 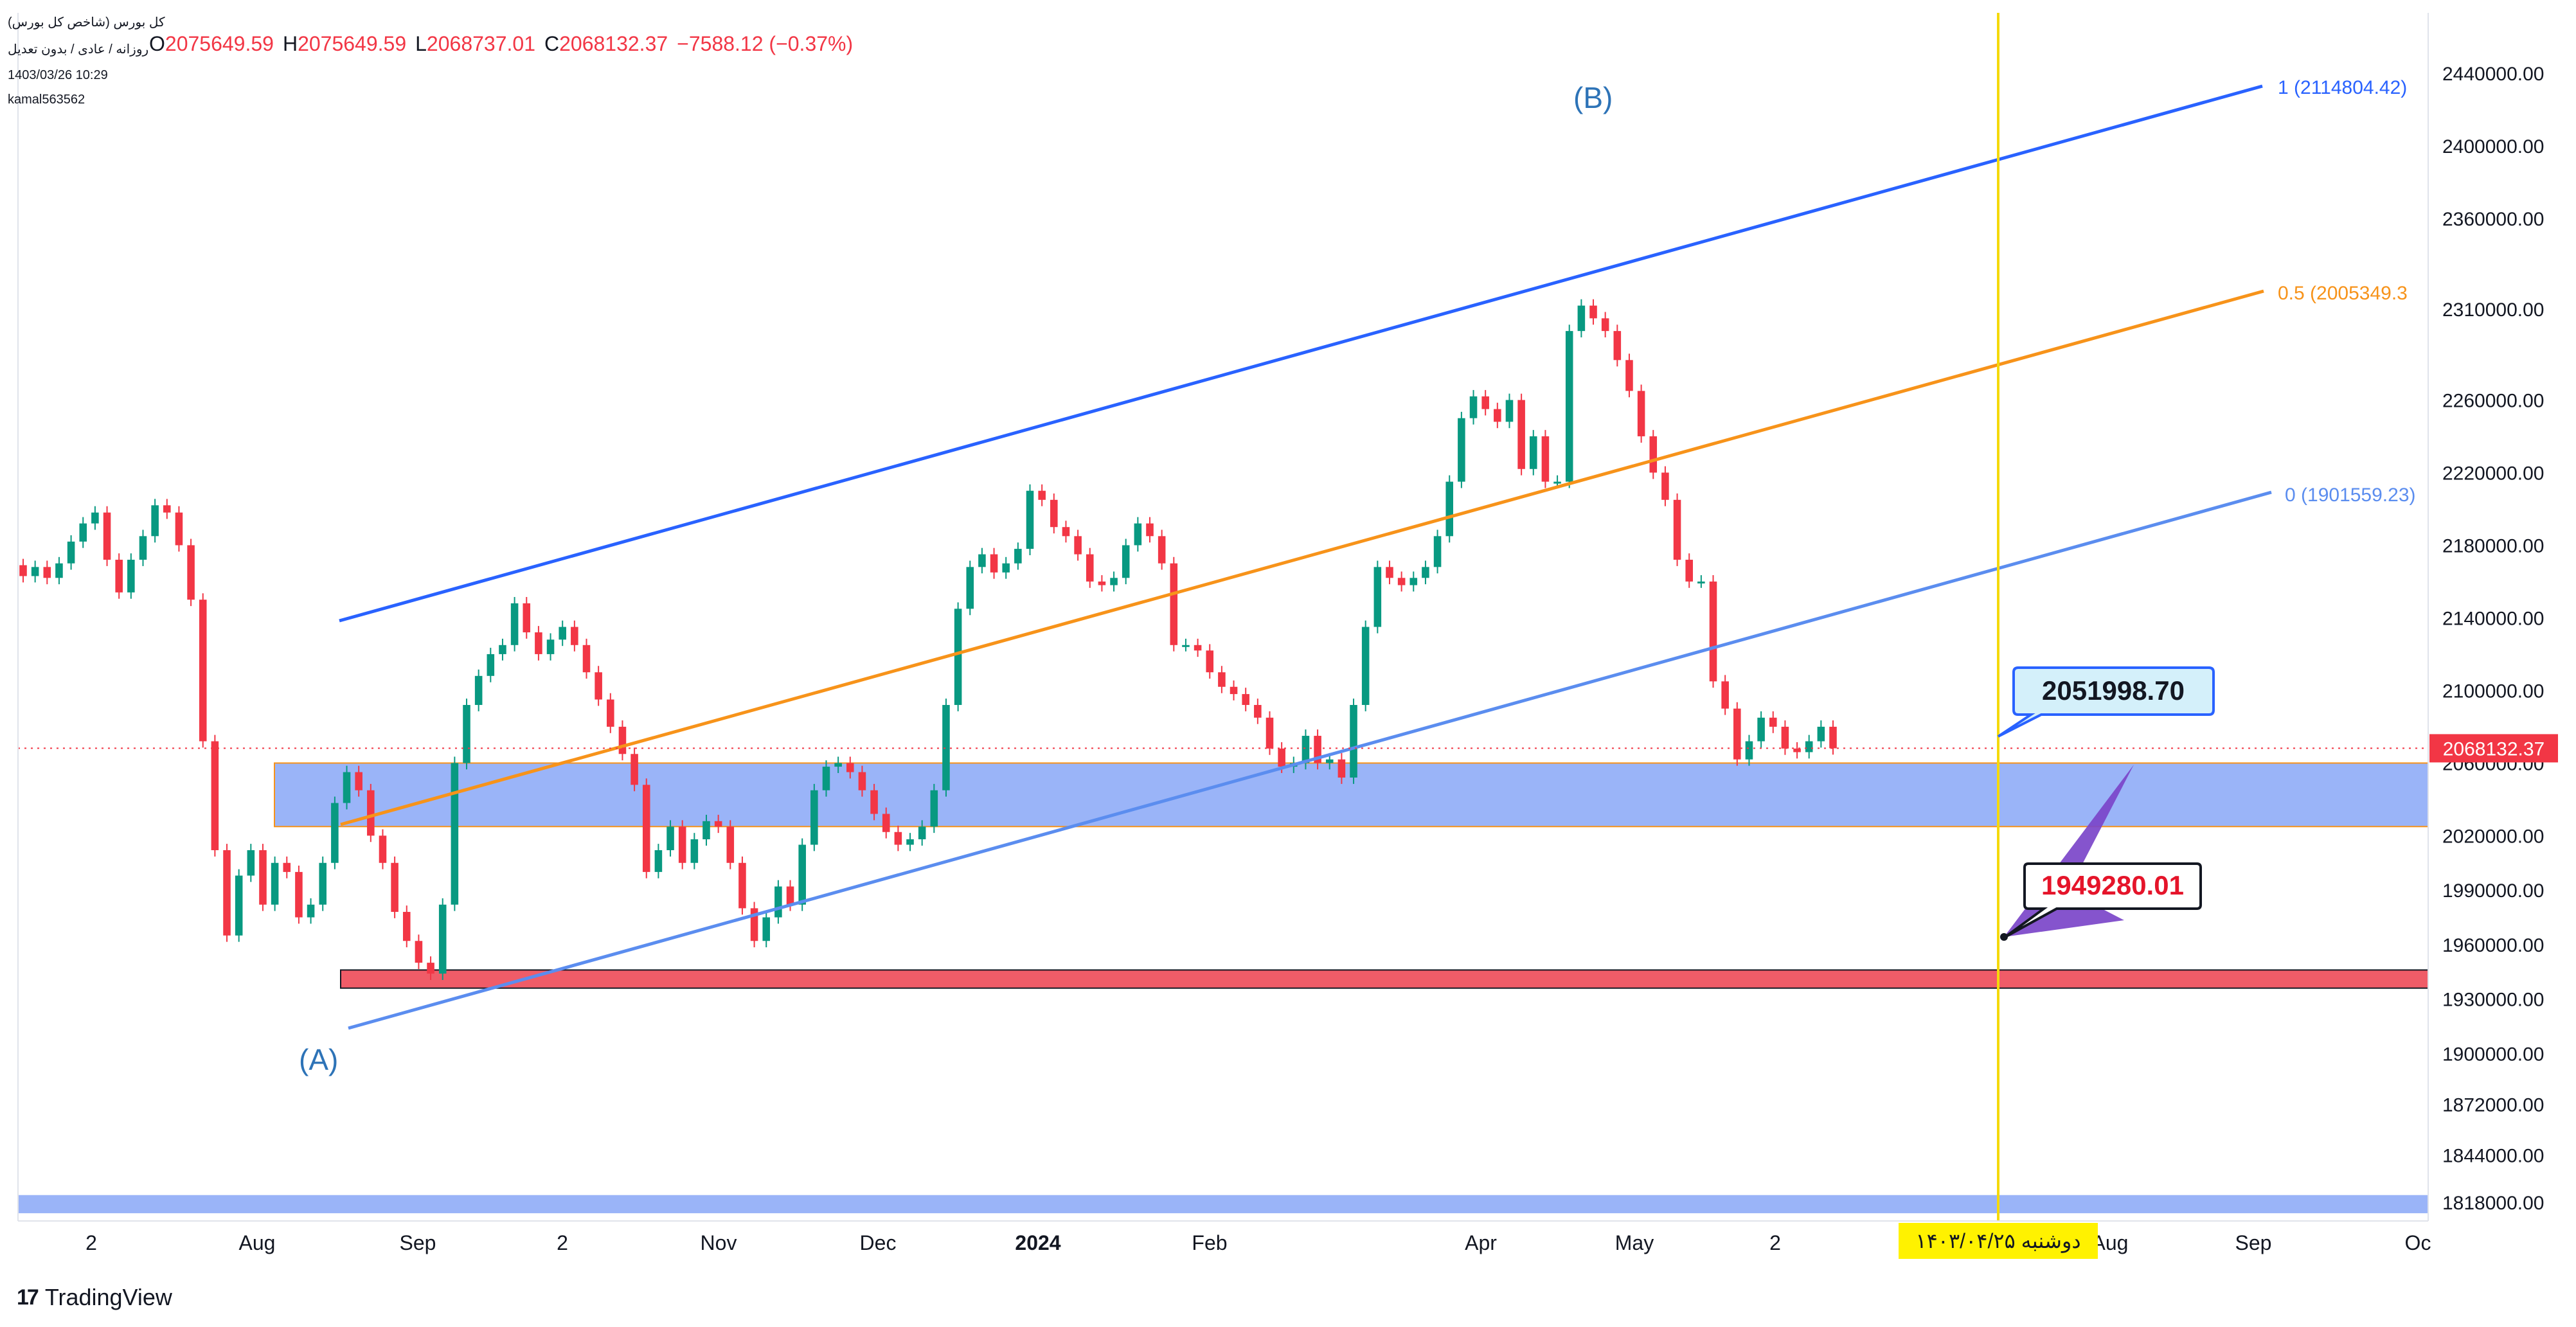 What do you see at coordinates (2493, 1156) in the screenshot?
I see `y-tick-label: 1844000.00` at bounding box center [2493, 1156].